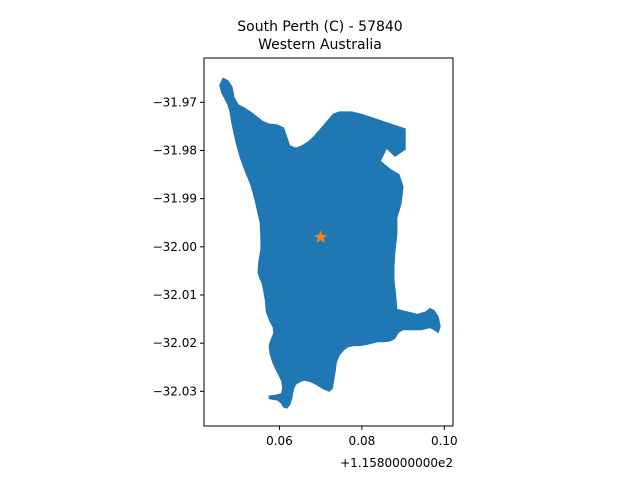  Describe the element at coordinates (320, 45) in the screenshot. I see `title-line-2: Western Australia` at that location.